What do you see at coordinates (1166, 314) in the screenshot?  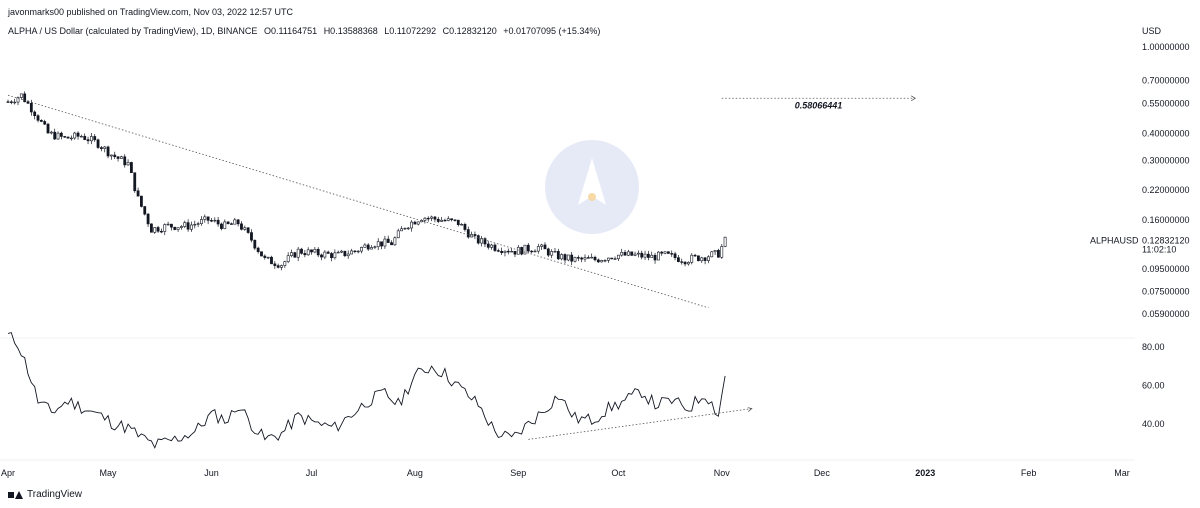 I see `price-tick-label: 0.05900000` at bounding box center [1166, 314].